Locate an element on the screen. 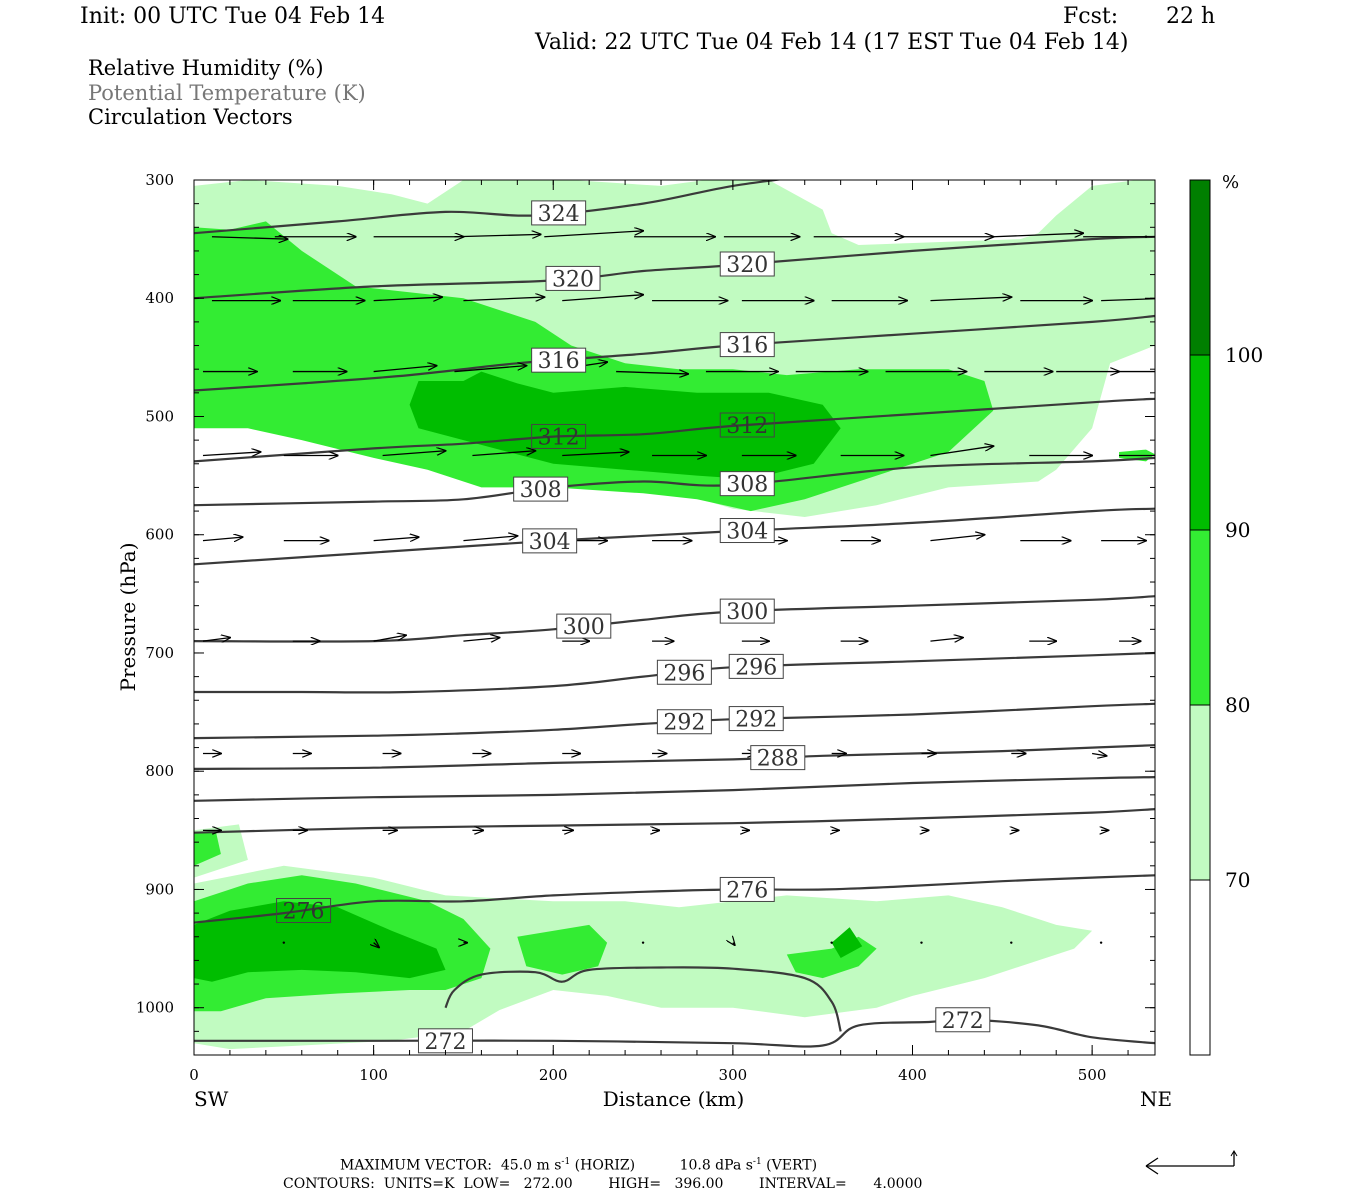  isentrope-label-312: 312 is located at coordinates (559, 436).